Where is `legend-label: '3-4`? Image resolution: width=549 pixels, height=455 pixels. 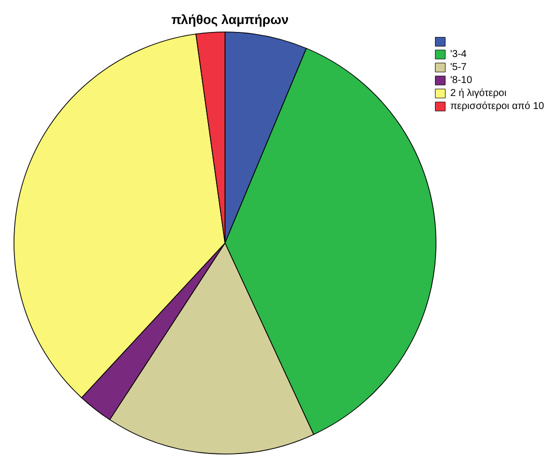 legend-label: '3-4 is located at coordinates (459, 54).